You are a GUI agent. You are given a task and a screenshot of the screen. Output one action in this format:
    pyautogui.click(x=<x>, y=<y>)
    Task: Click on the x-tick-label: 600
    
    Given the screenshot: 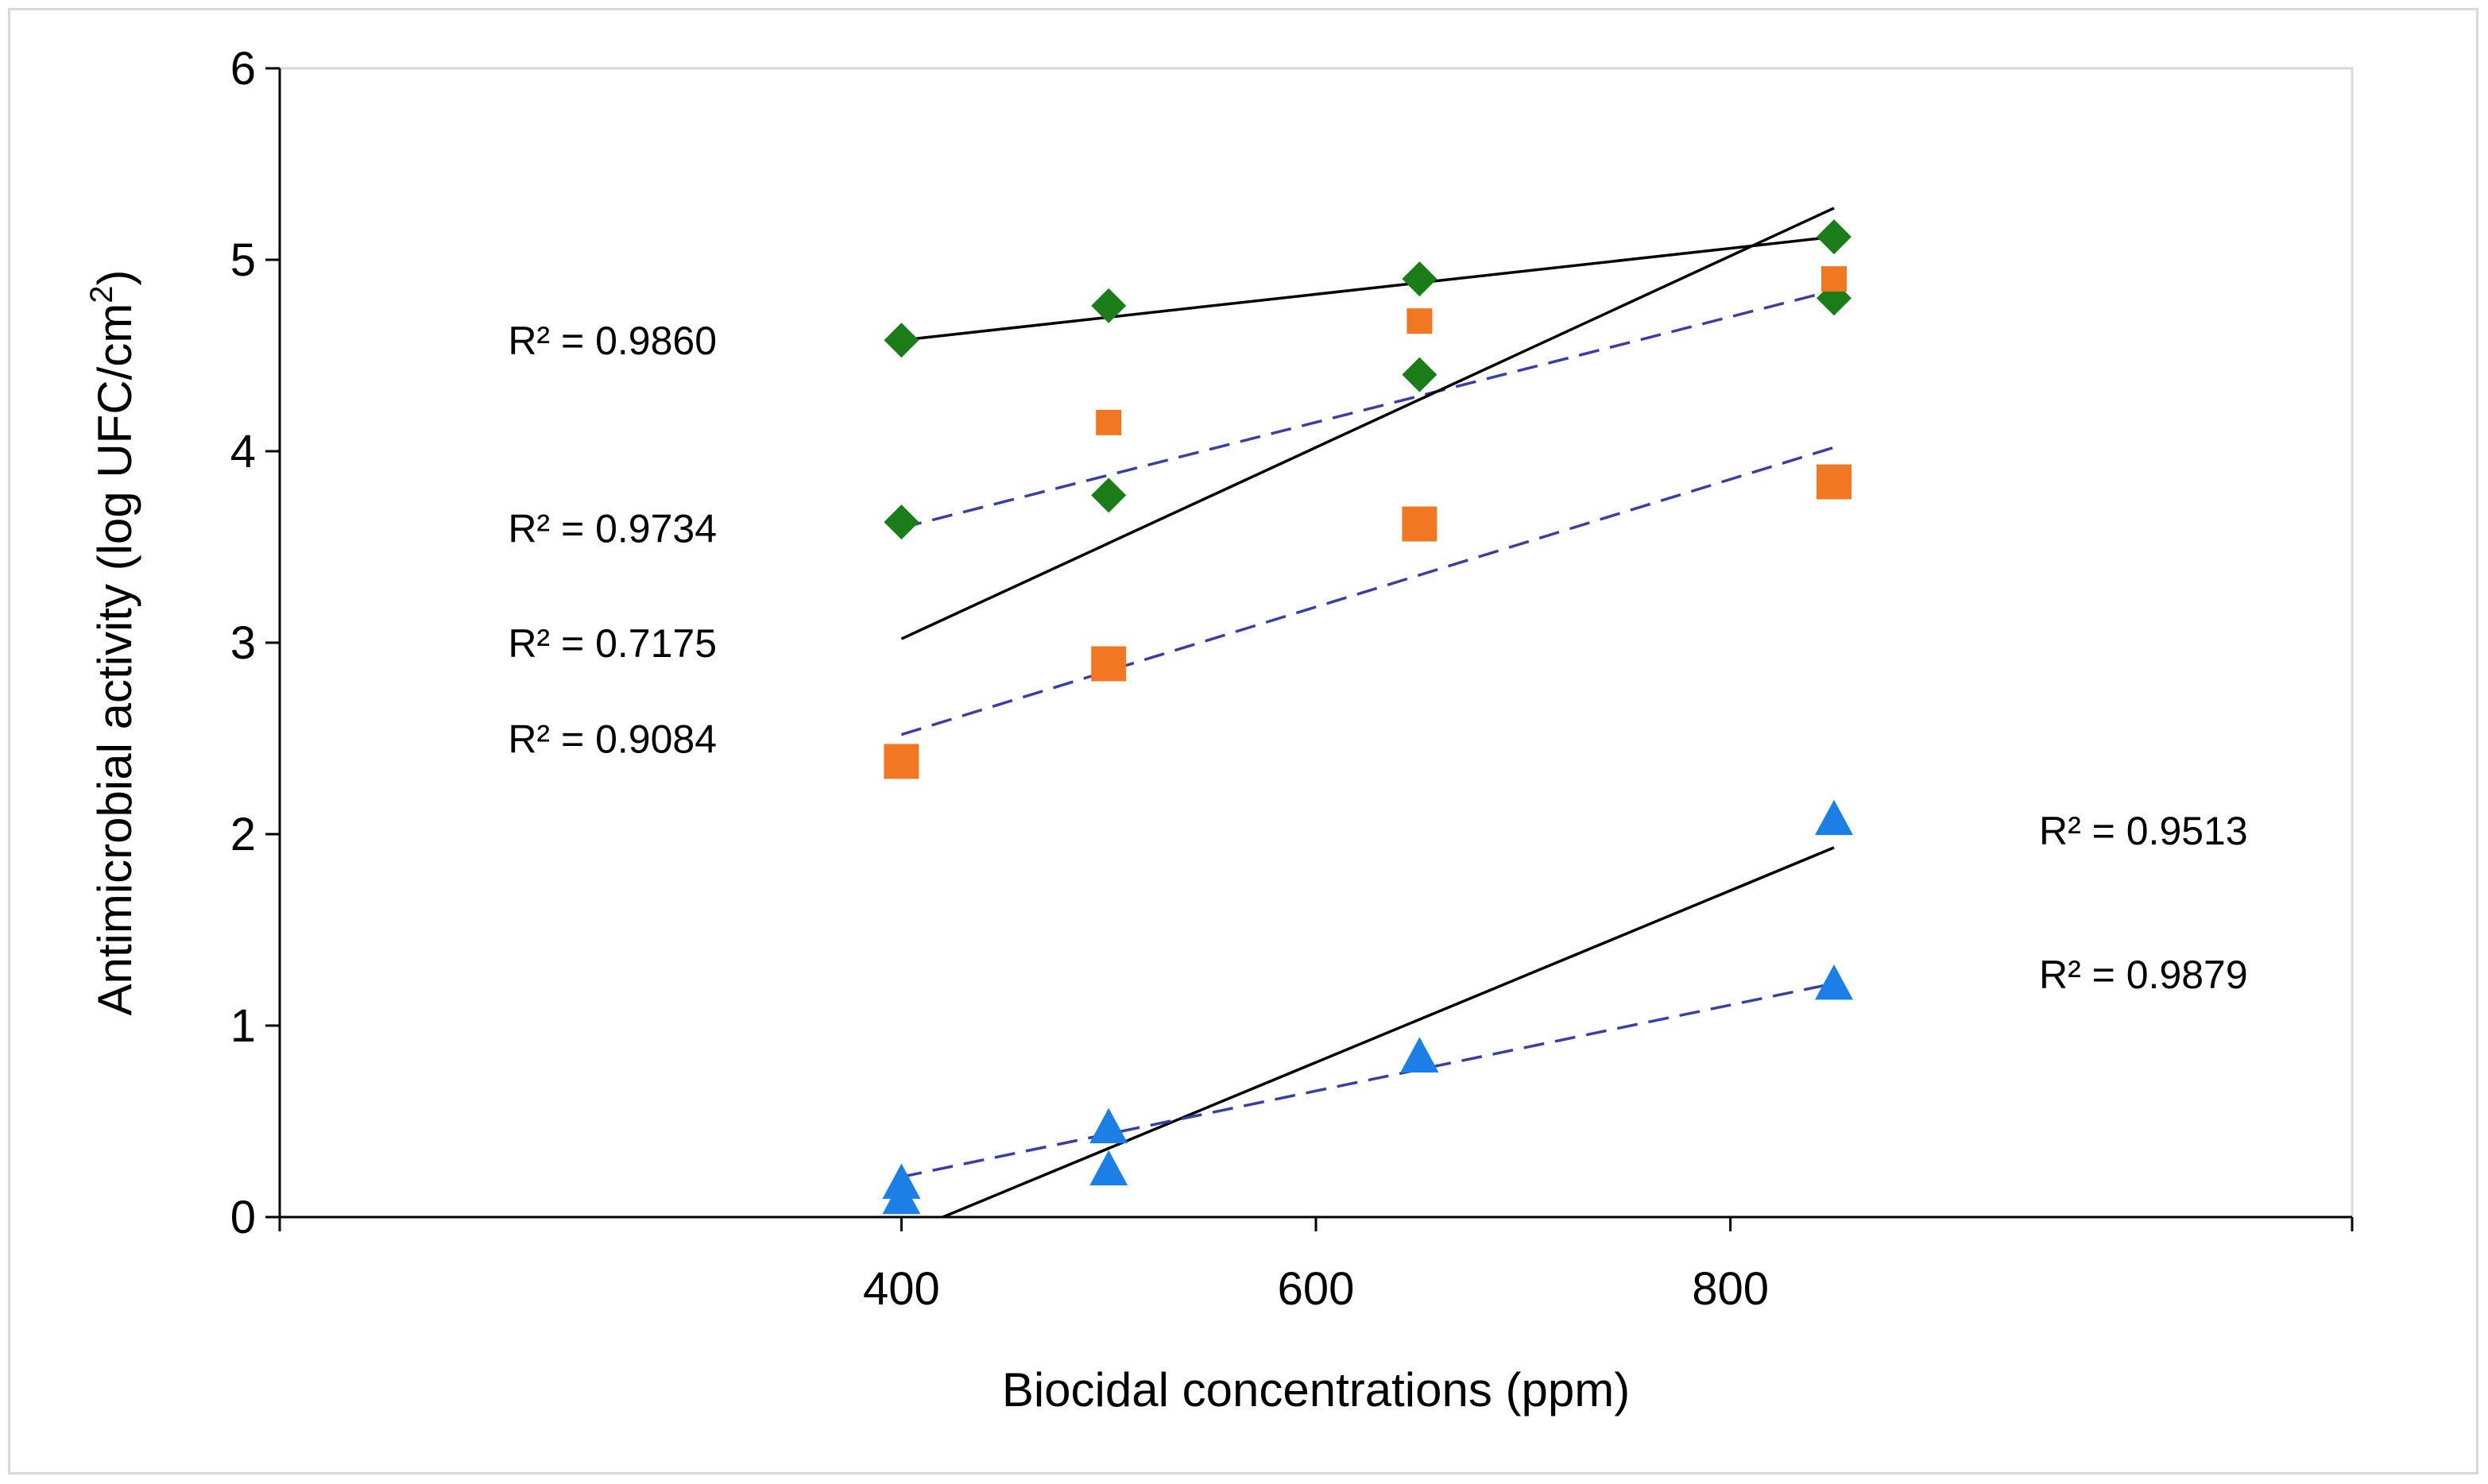 What is the action you would take?
    pyautogui.click(x=1317, y=1289)
    